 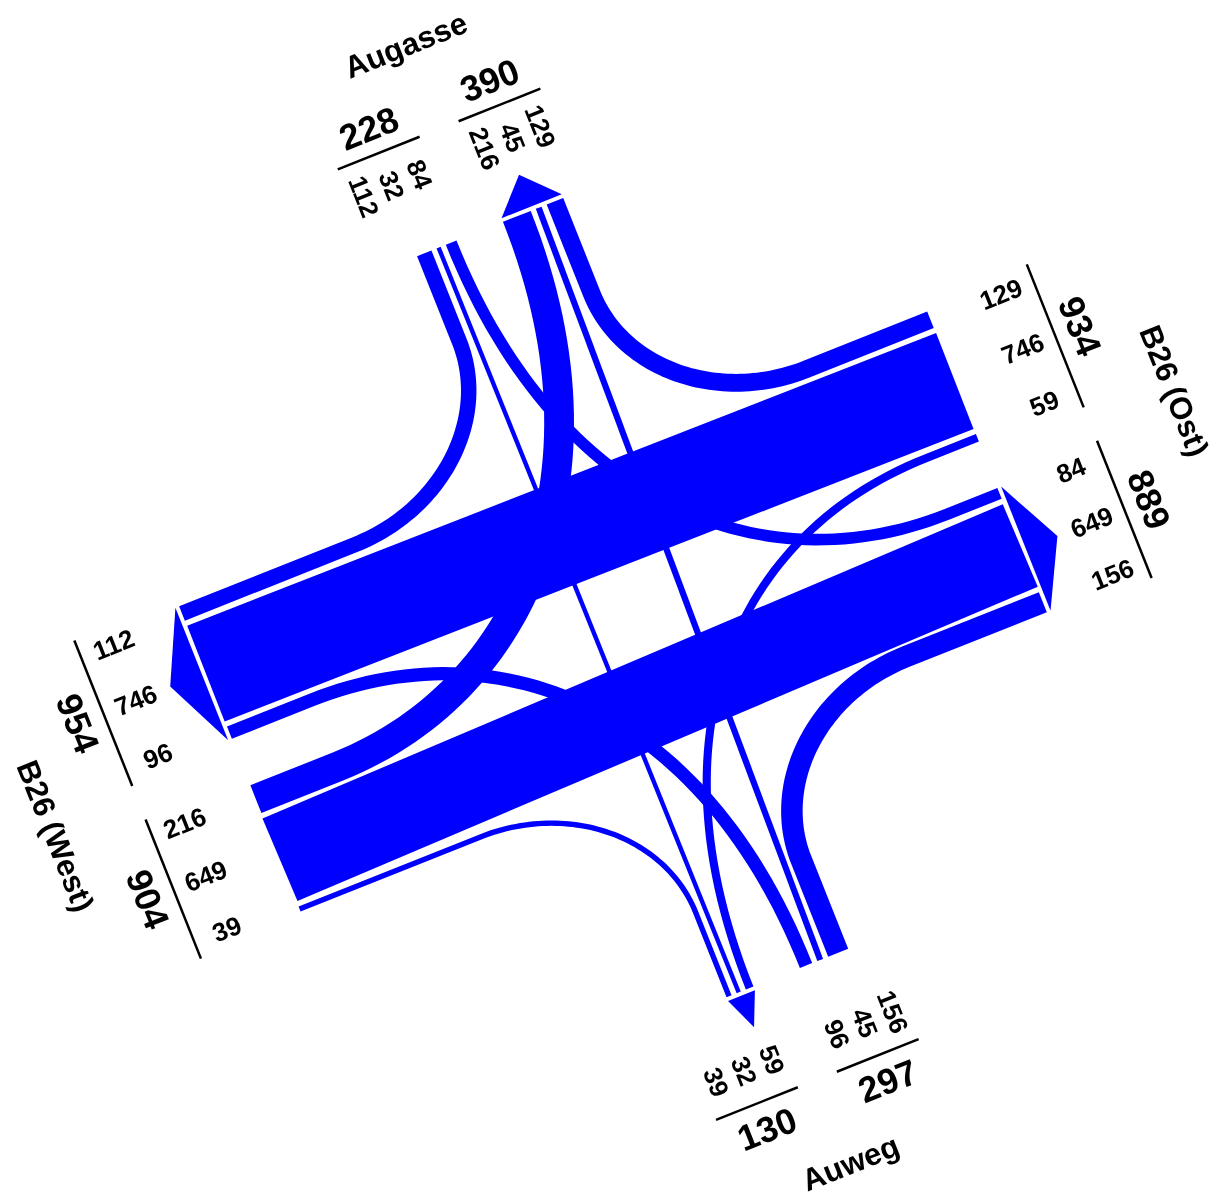 What do you see at coordinates (1071, 470) in the screenshot?
I see `data-label: 84` at bounding box center [1071, 470].